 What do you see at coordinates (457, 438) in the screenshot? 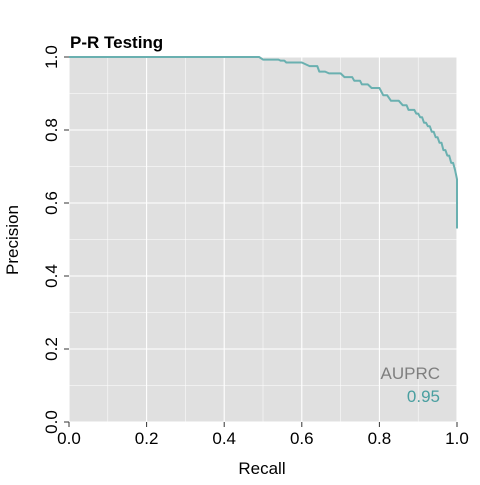
I see `x-tick-label: 1.0` at bounding box center [457, 438].